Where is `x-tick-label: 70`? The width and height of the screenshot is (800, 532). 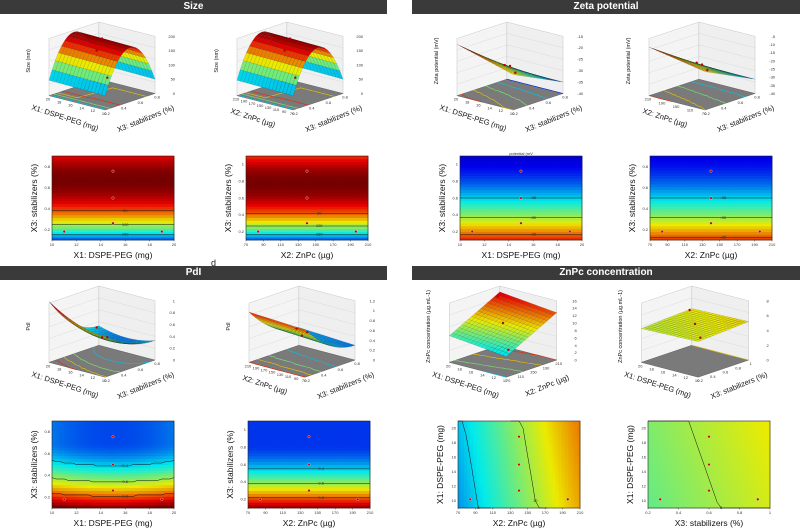
x-tick-label: 70 is located at coordinates (246, 244).